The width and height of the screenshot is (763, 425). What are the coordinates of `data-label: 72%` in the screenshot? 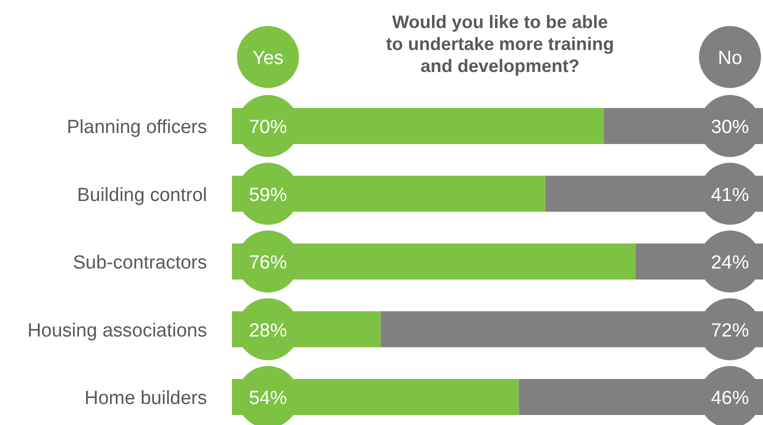 It's located at (730, 331).